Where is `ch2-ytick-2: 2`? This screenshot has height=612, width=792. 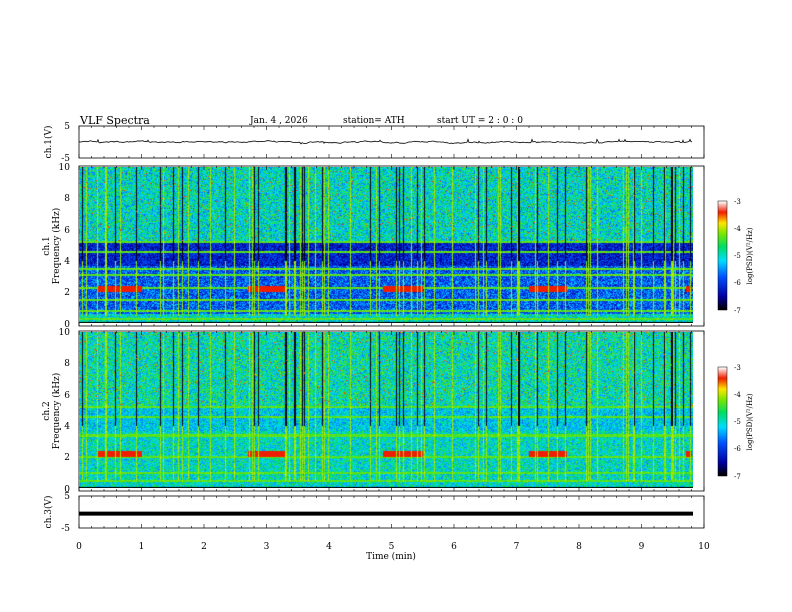
ch2-ytick-2: 2 is located at coordinates (67, 458).